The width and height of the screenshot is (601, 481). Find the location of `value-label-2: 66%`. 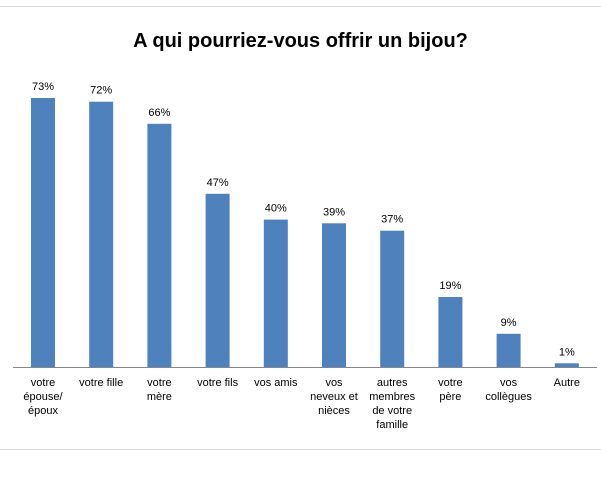

value-label-2: 66% is located at coordinates (159, 113).